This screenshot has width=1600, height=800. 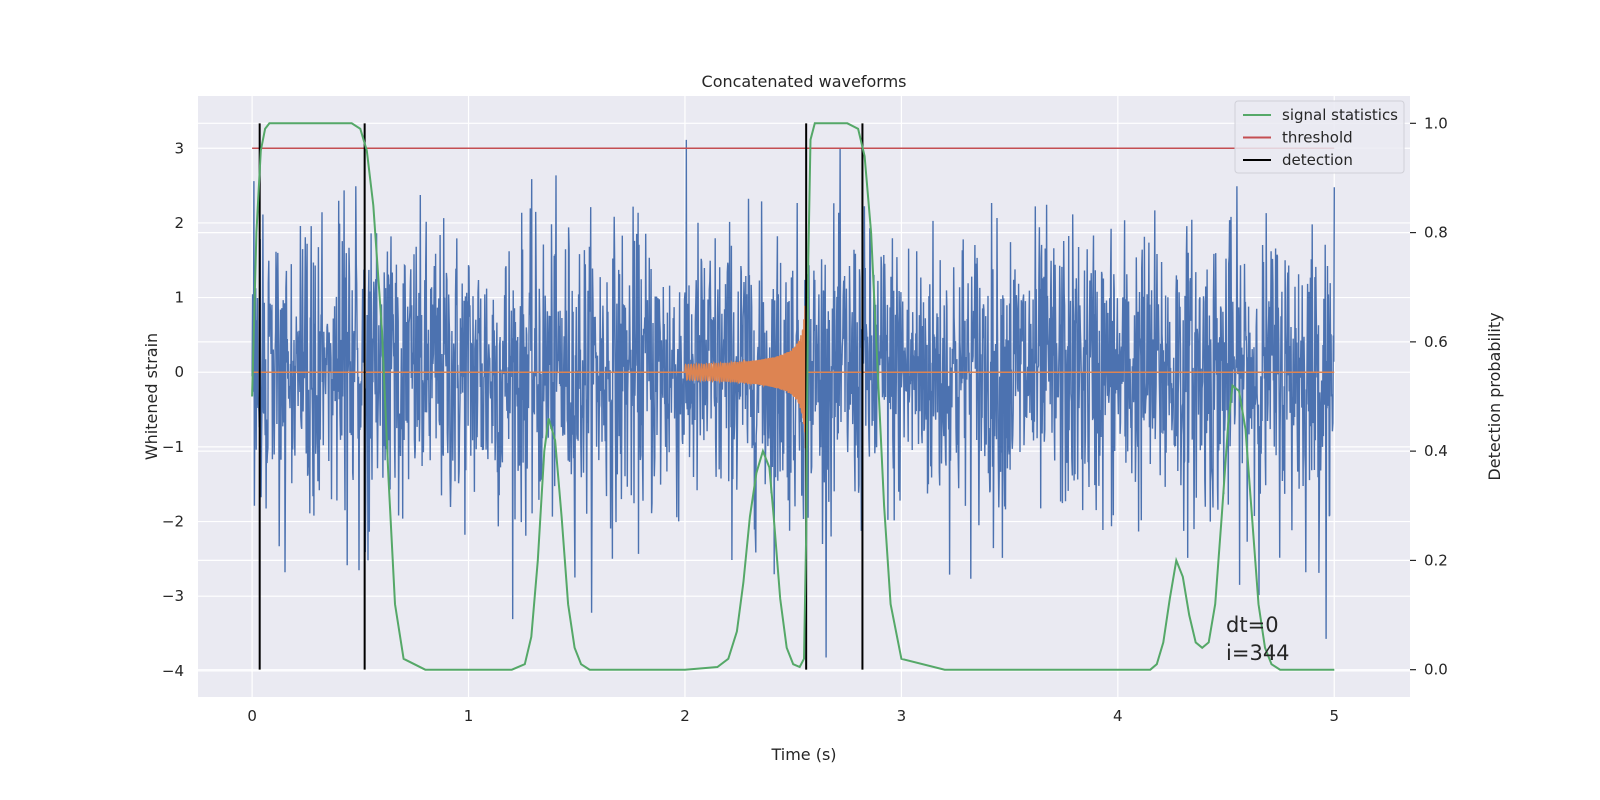 I want to click on annotation-dt: dt=0, so click(x=1252, y=625).